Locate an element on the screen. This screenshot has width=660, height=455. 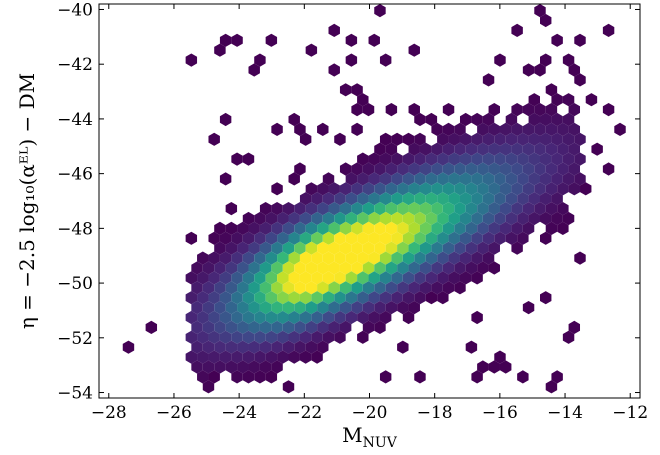
y-tick-label: −42 is located at coordinates (75, 65).